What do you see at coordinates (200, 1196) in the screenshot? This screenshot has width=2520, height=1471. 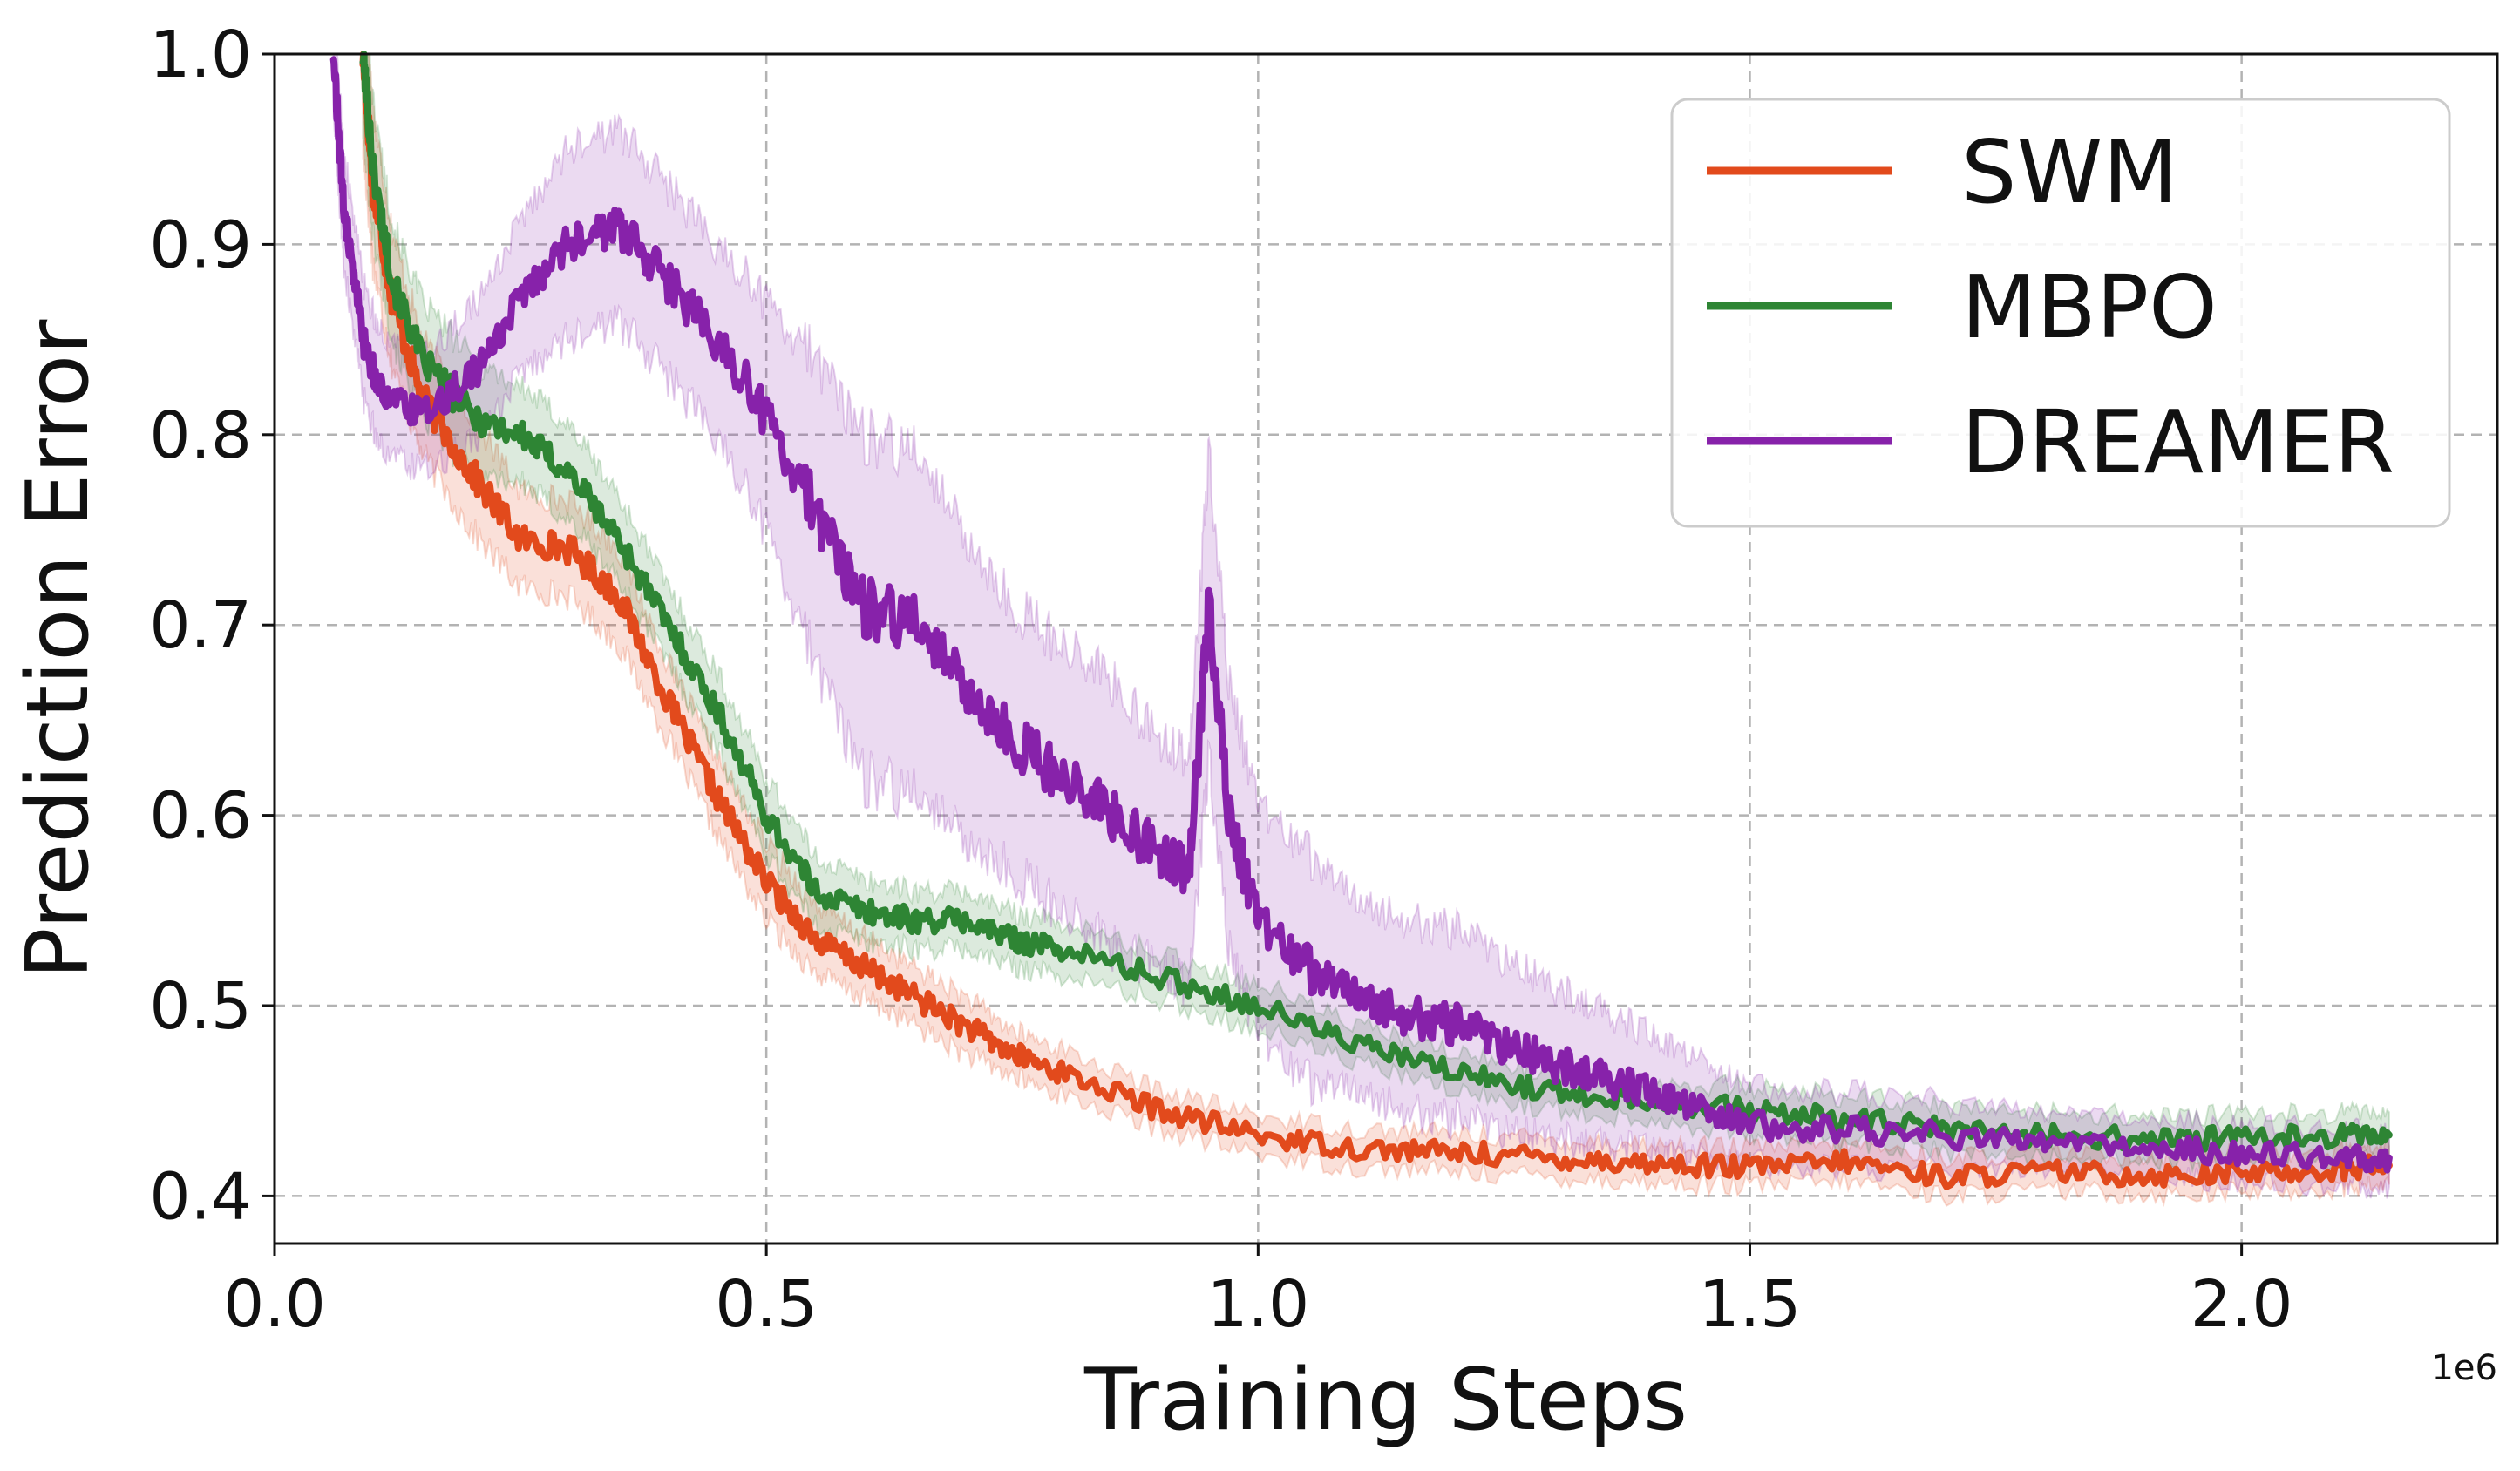 I see `y-tick-label-0: 0.4` at bounding box center [200, 1196].